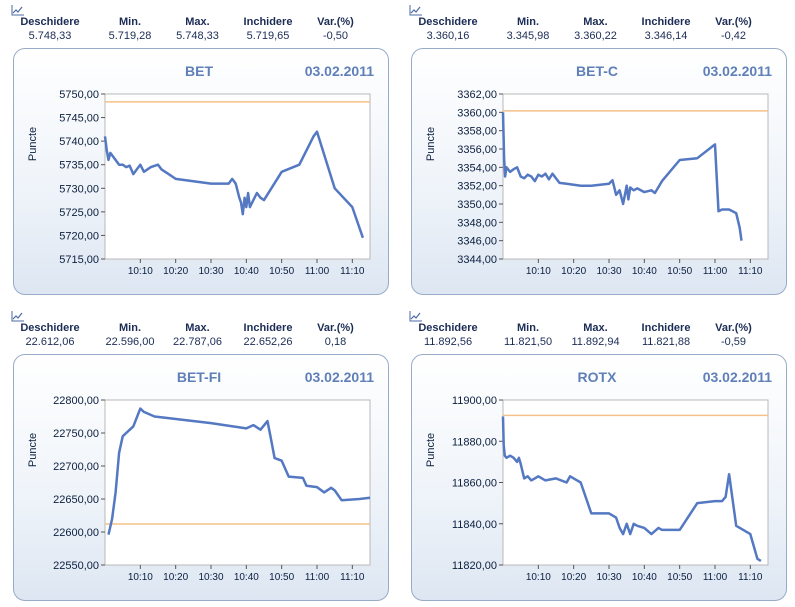 This screenshot has width=795, height=607. What do you see at coordinates (733, 342) in the screenshot?
I see `value-change: -0,59` at bounding box center [733, 342].